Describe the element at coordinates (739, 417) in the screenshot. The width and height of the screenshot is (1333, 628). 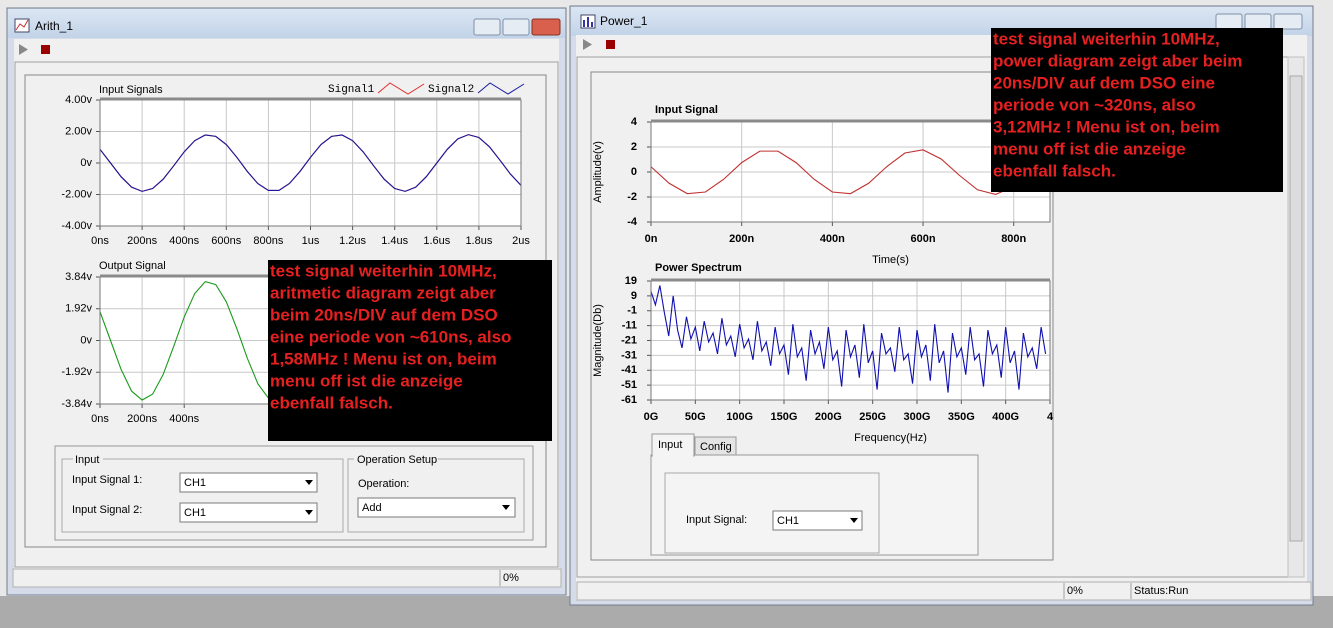
I see `x-tick-label: 100G` at that location.